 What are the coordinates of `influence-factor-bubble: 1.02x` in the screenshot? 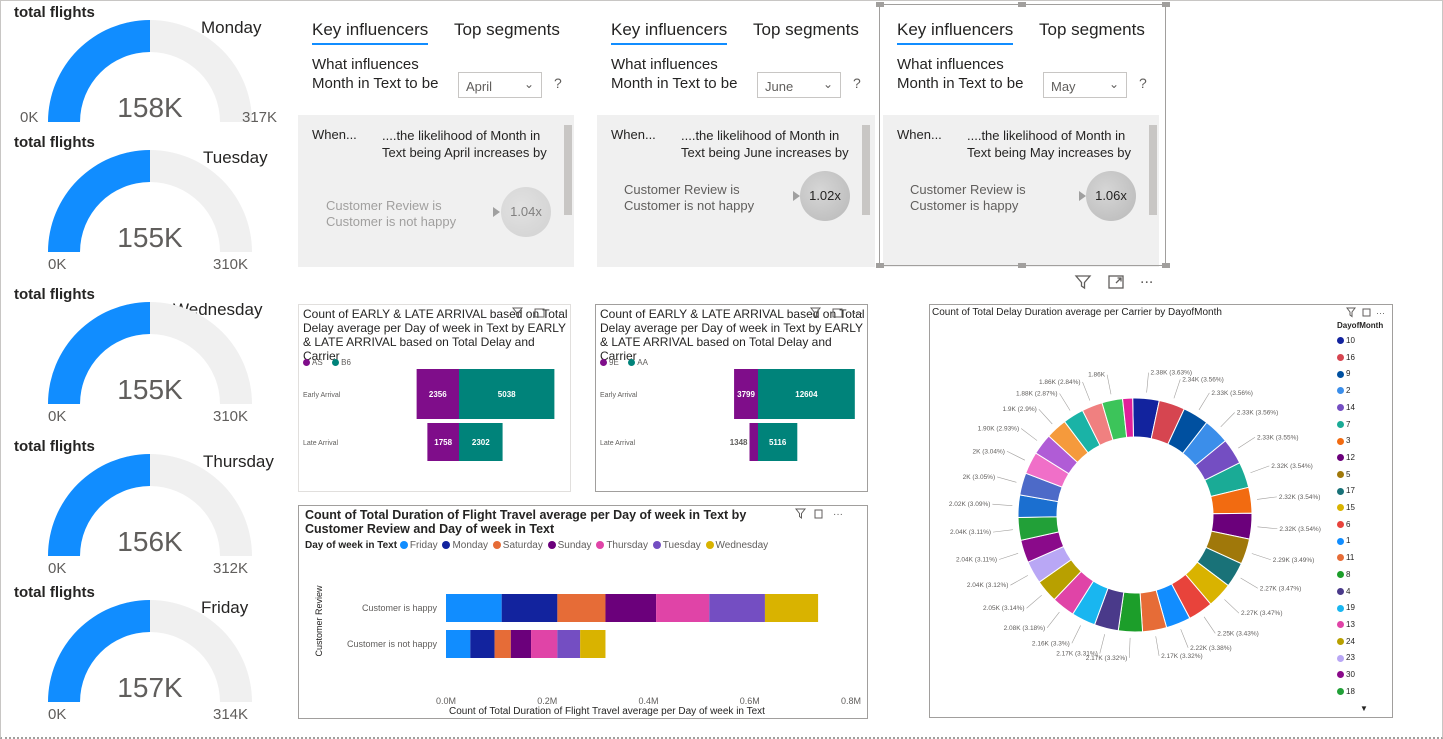 It's located at (825, 196).